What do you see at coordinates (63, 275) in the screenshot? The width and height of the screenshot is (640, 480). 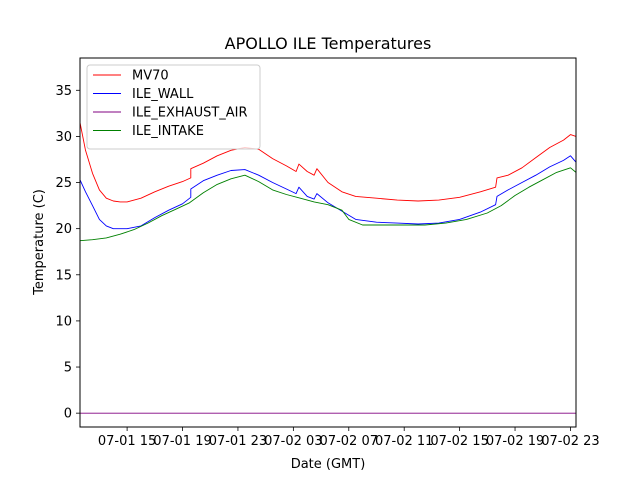 I see `y-tick-label: 15` at bounding box center [63, 275].